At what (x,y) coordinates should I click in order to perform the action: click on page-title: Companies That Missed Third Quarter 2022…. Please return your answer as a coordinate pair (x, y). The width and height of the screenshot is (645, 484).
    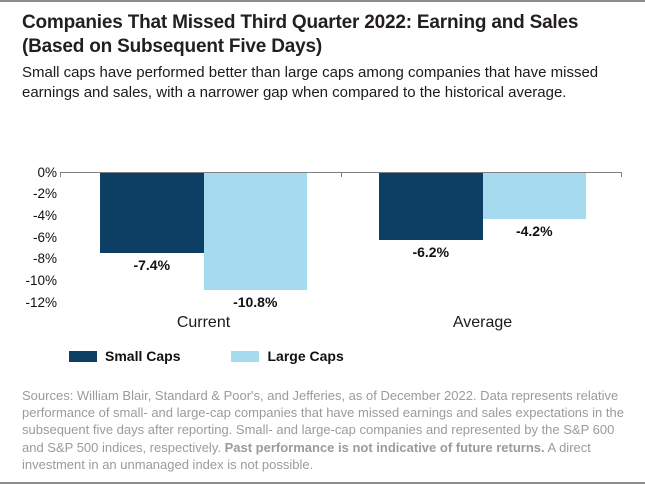
    Looking at the image, I should click on (300, 34).